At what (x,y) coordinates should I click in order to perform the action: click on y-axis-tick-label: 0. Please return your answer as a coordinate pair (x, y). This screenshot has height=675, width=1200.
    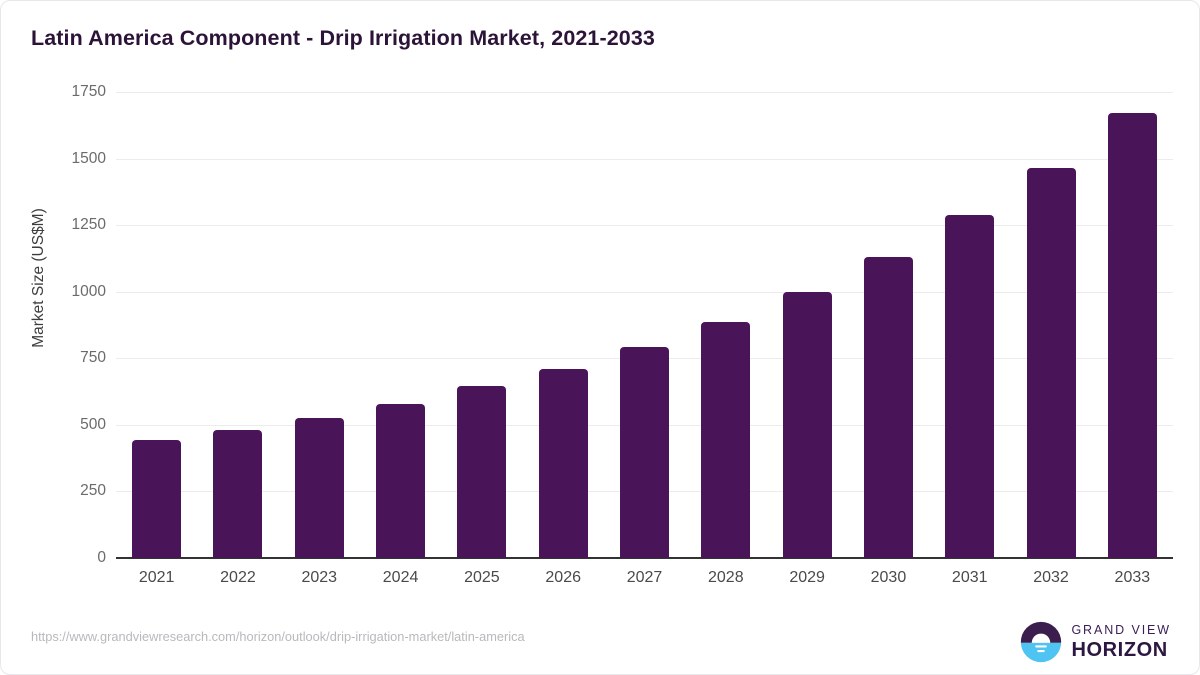
    Looking at the image, I should click on (101, 557).